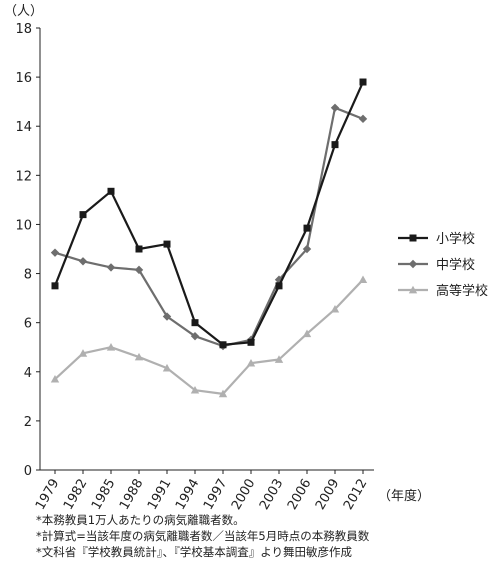  Describe the element at coordinates (272, 494) in the screenshot. I see `x-tick-label: 2003` at that location.